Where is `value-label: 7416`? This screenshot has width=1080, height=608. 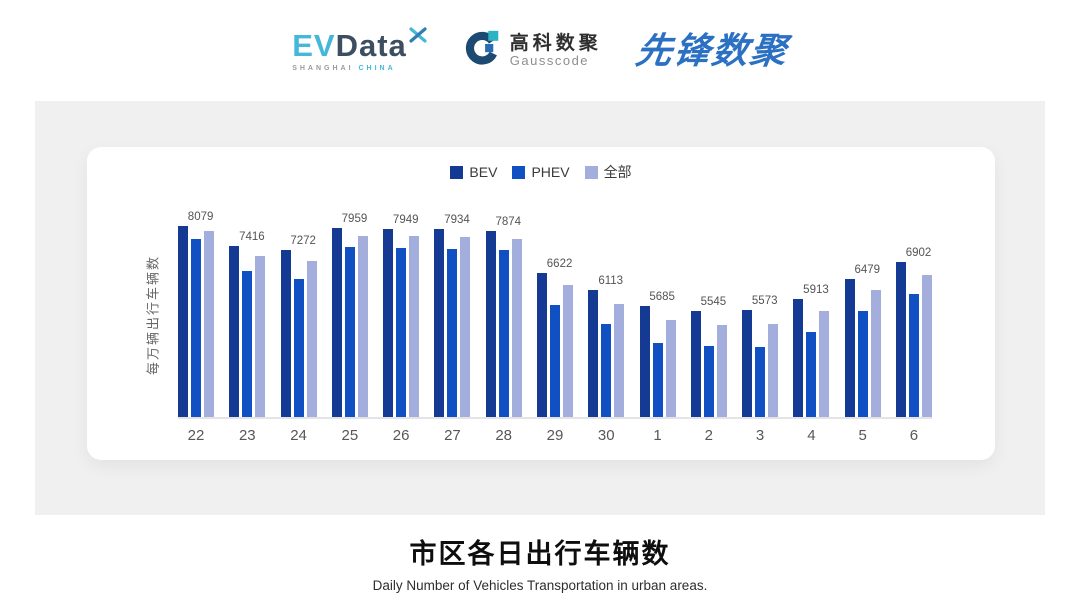
value-label: 7416 is located at coordinates (252, 237).